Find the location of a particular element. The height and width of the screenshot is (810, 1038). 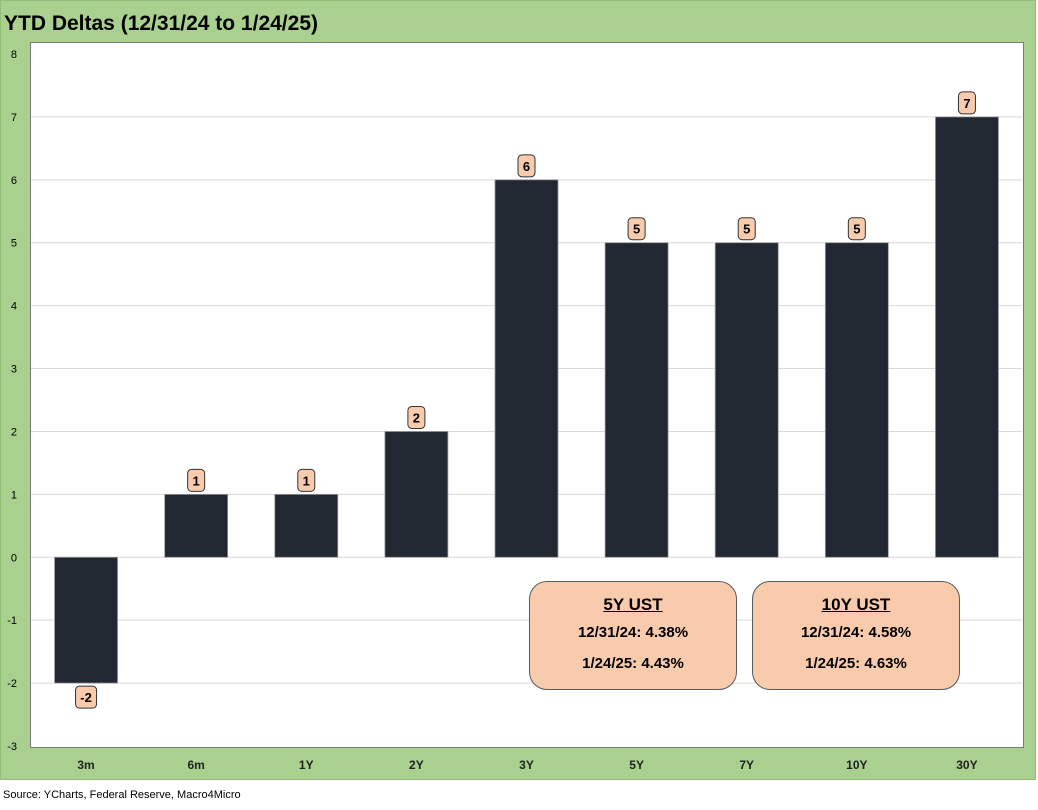

info-box-title: 10Y UST is located at coordinates (856, 604).